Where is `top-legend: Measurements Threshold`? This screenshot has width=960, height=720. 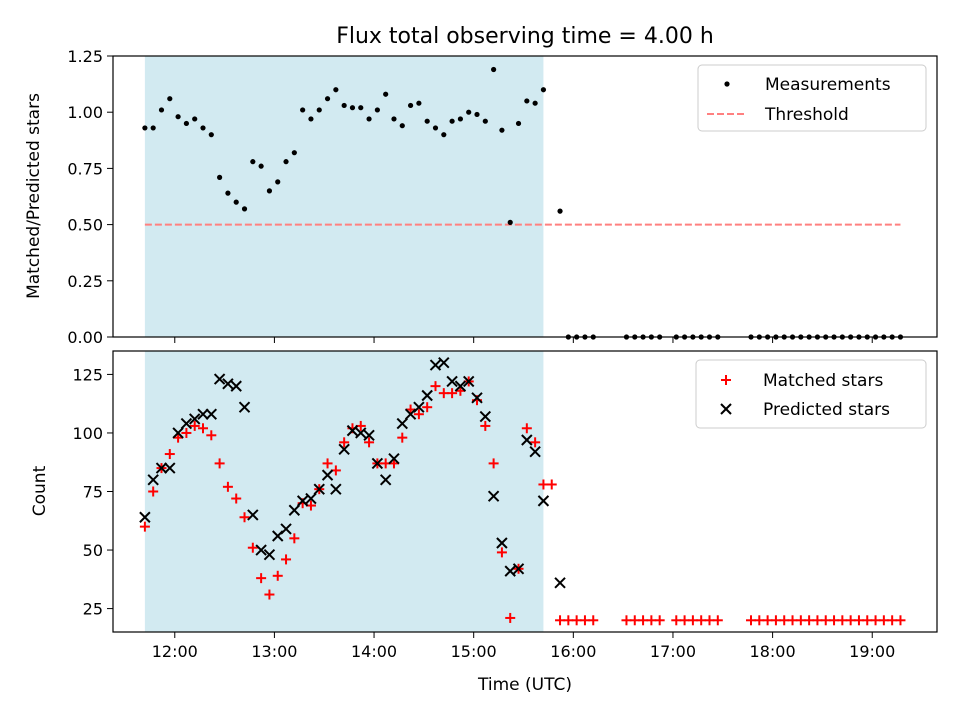 top-legend: Measurements Threshold is located at coordinates (812, 98).